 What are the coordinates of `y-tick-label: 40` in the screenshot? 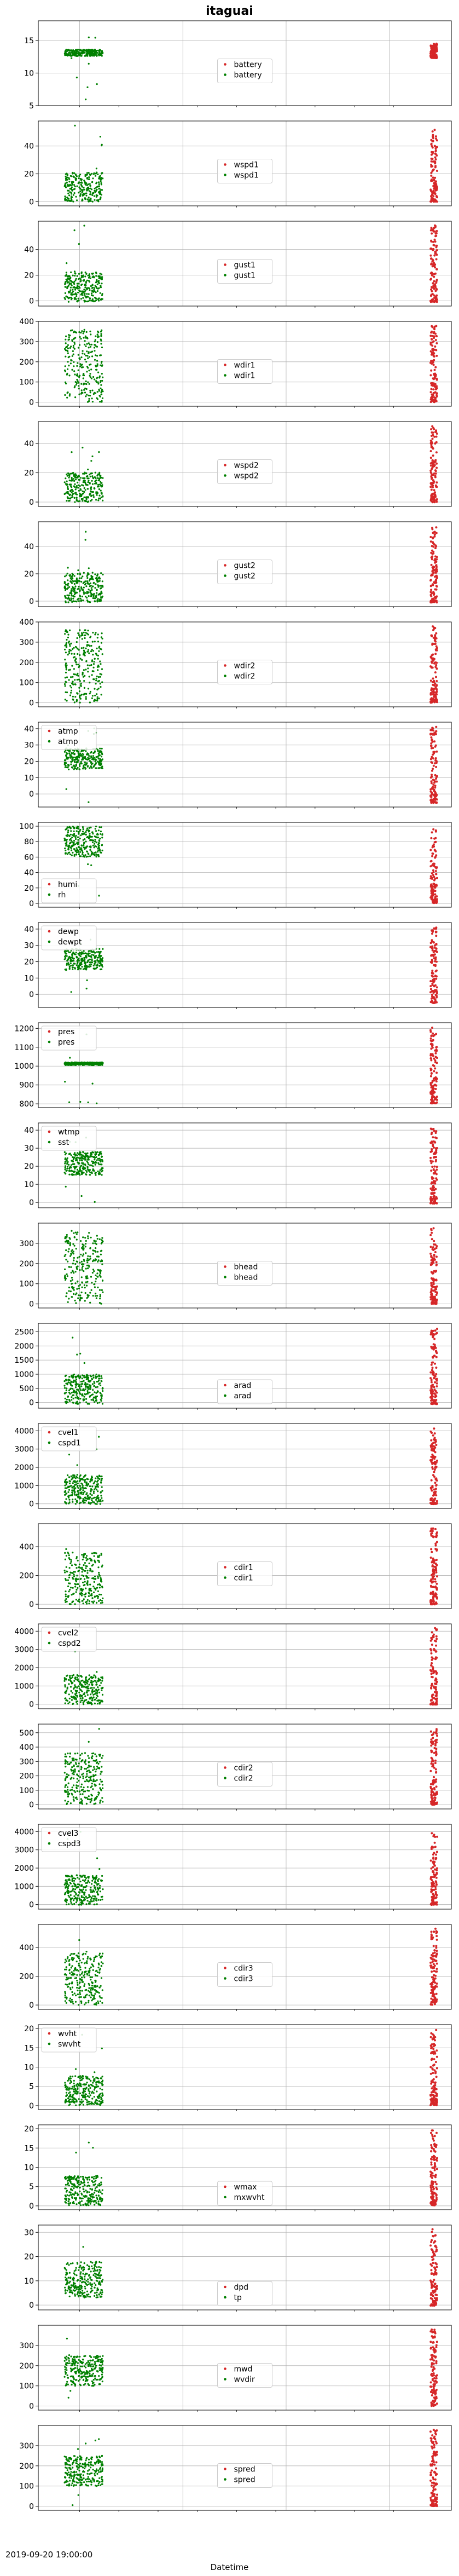 It's located at (29, 146).